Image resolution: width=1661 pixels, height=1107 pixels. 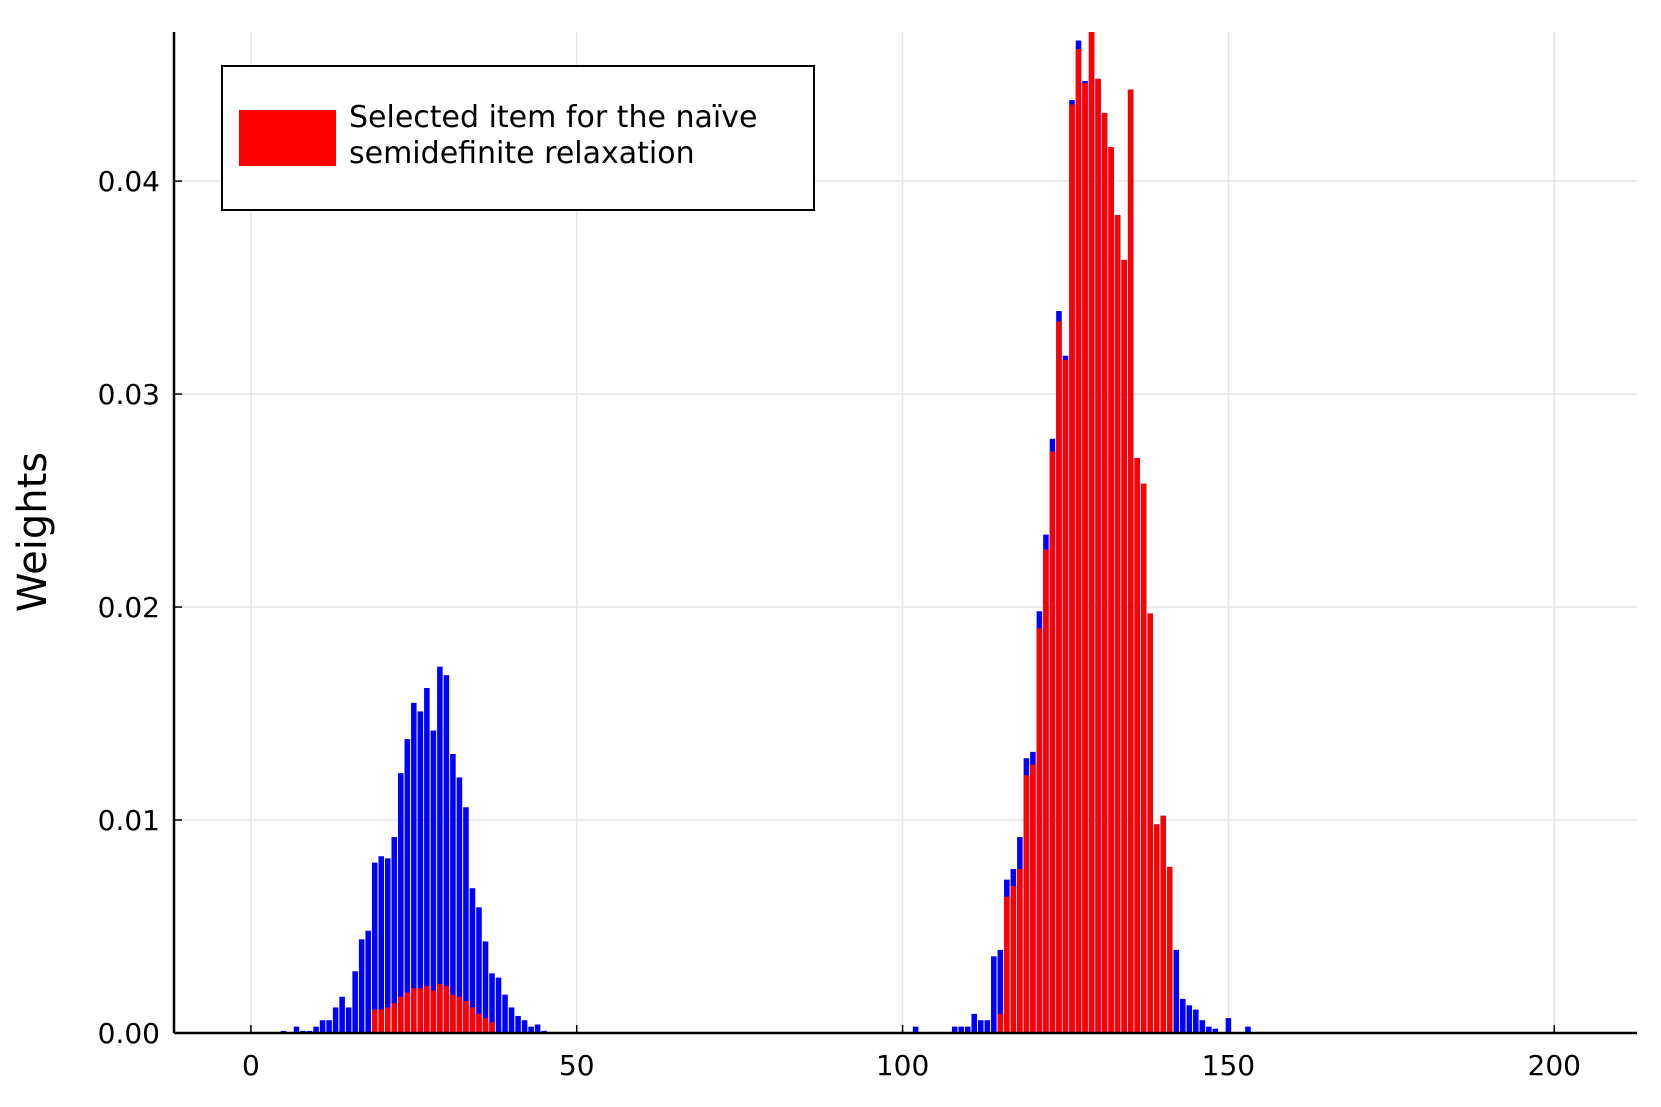 I want to click on y-tick-label: 0.01, so click(x=129, y=820).